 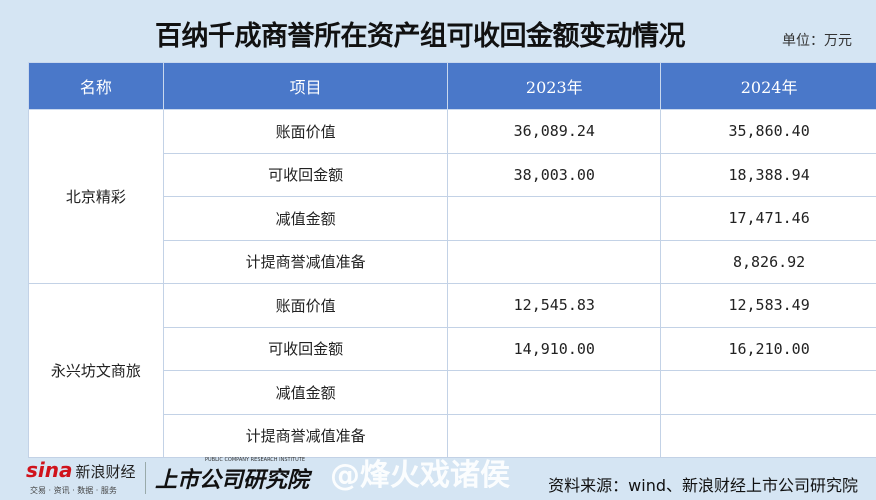 I want to click on header-name: 名称, so click(x=96, y=86).